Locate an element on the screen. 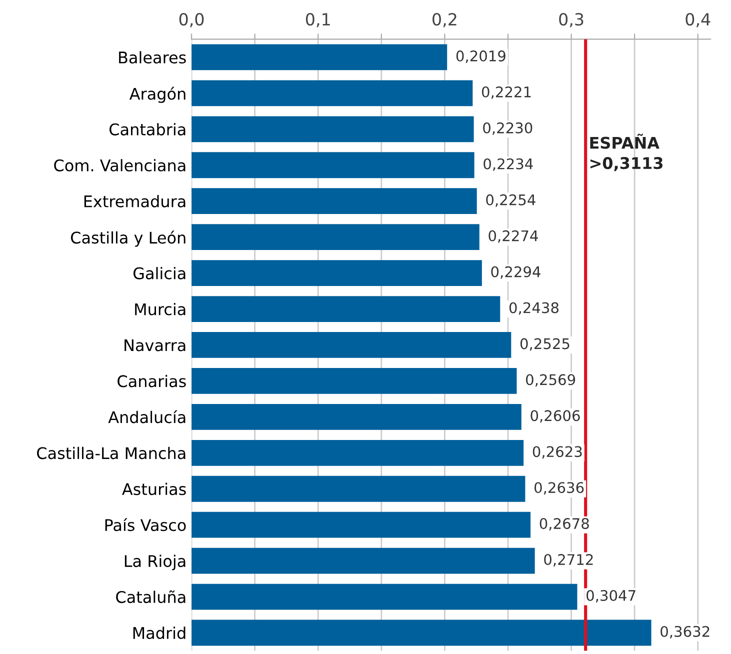 The width and height of the screenshot is (731, 654). data-label: 0,2274 is located at coordinates (513, 236).